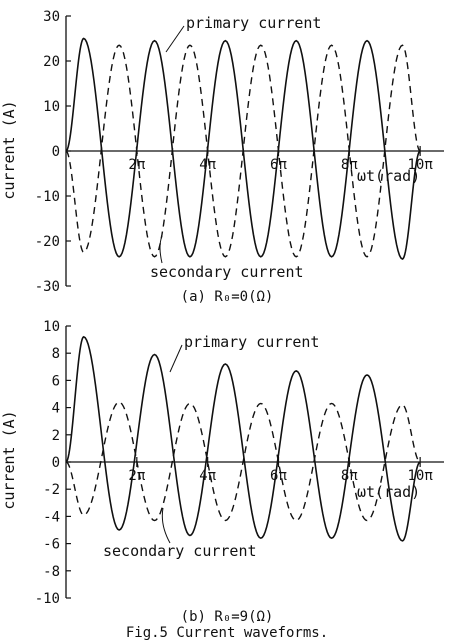  I want to click on chart-b-ytick-label: -6, so click(51, 545).